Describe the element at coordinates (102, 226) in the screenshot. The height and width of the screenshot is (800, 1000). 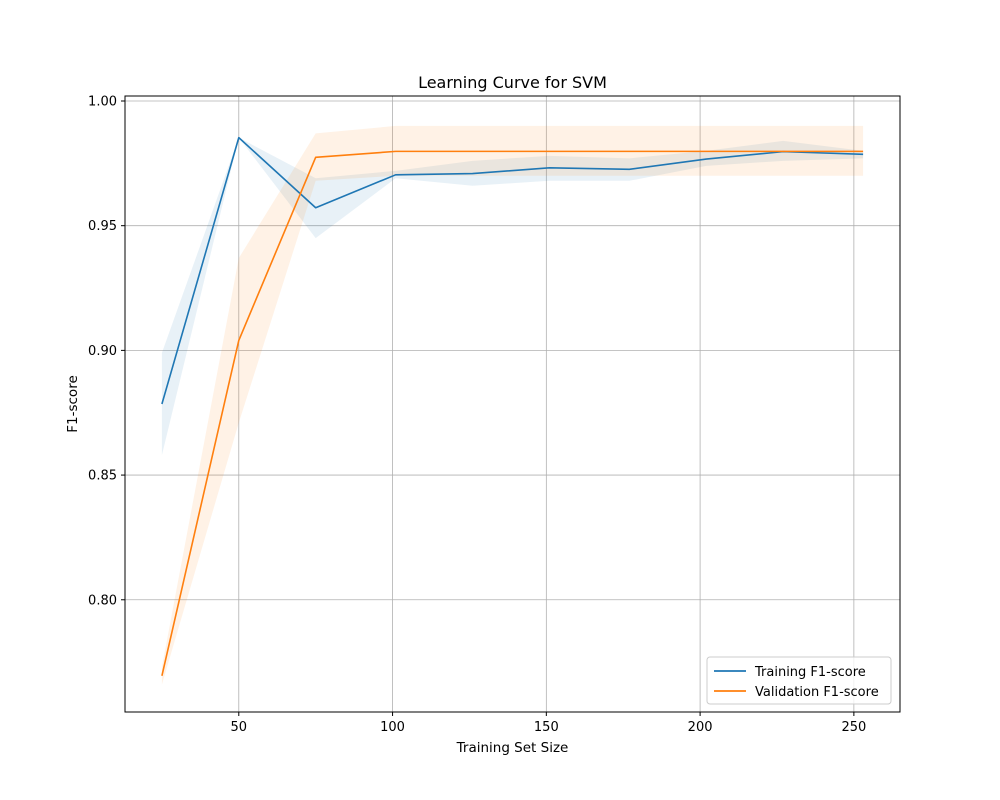
I see `y-tick-label: 0.95` at that location.